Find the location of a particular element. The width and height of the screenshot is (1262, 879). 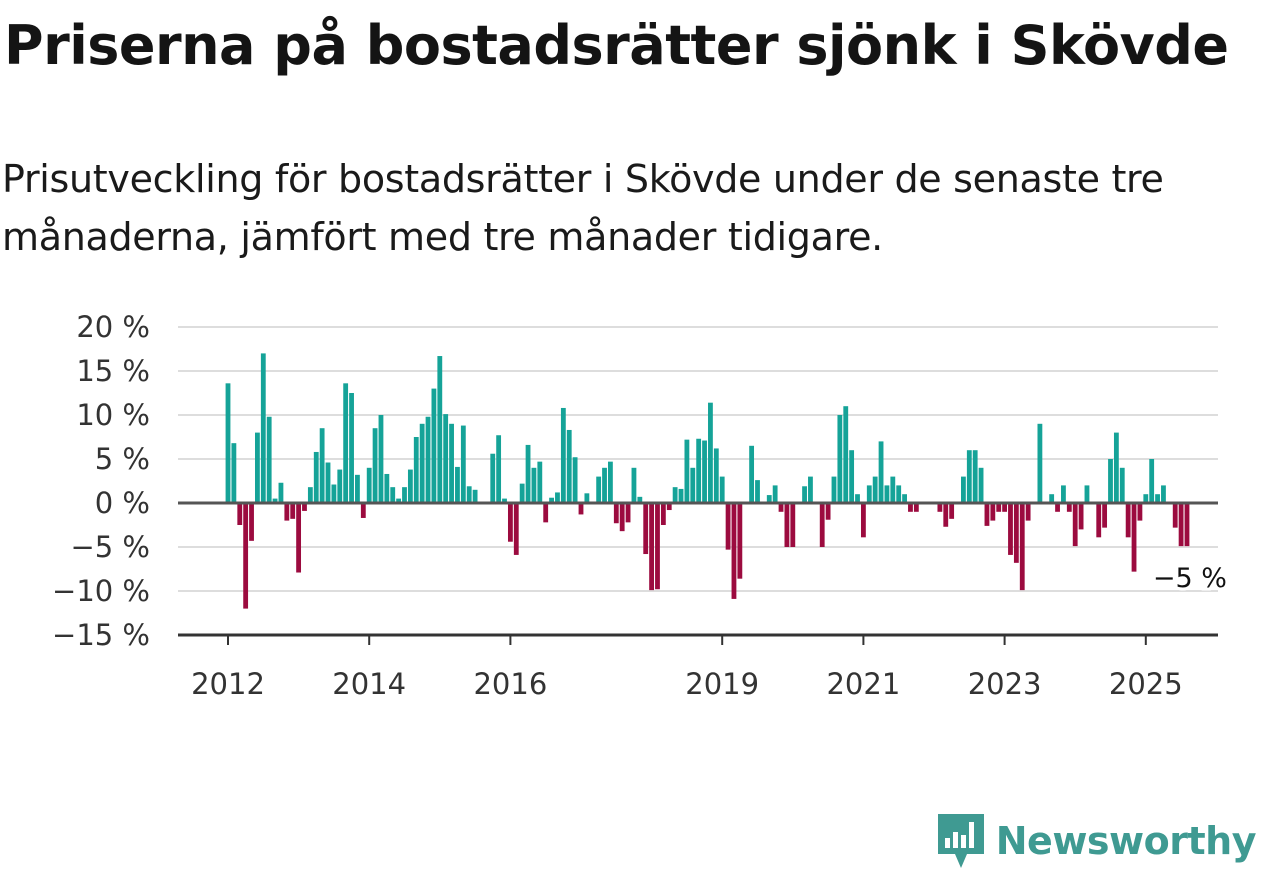

newsworthy-logo-icon is located at coordinates (960, 841).